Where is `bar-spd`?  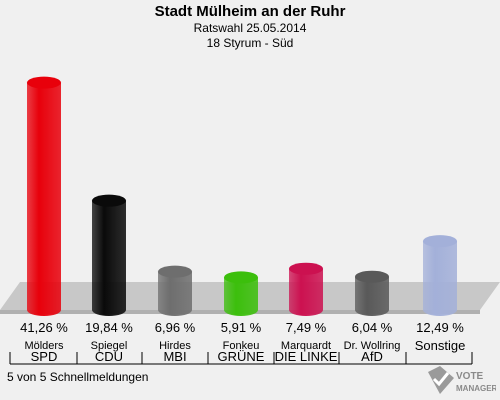 bar-spd is located at coordinates (44, 196).